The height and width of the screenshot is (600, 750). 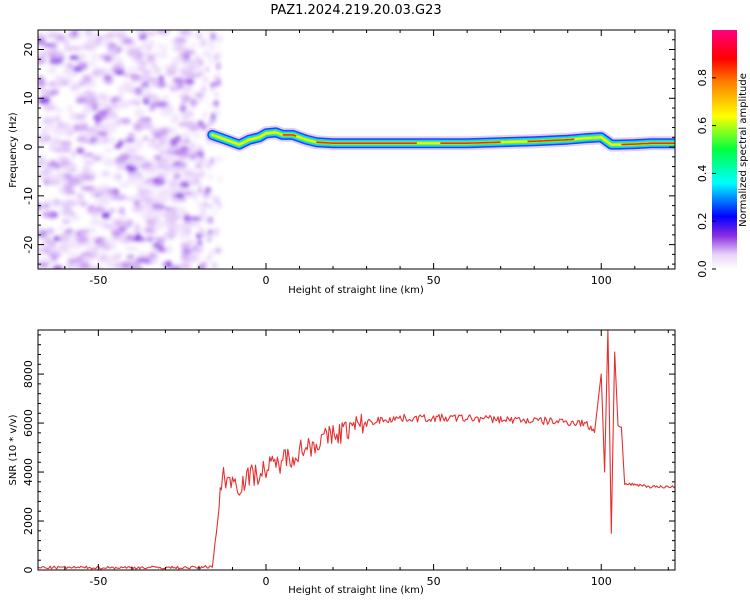 What do you see at coordinates (28, 374) in the screenshot?
I see `y-tick-label: 8000` at bounding box center [28, 374].